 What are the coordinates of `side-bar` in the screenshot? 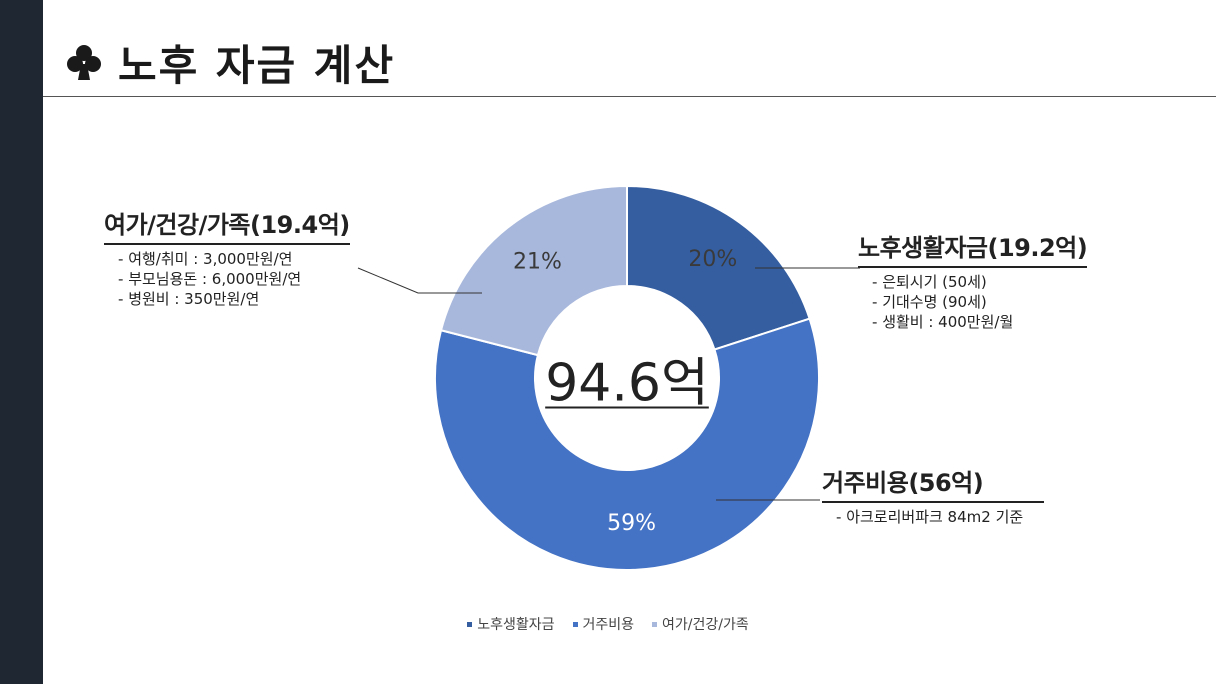 It's located at (21, 342).